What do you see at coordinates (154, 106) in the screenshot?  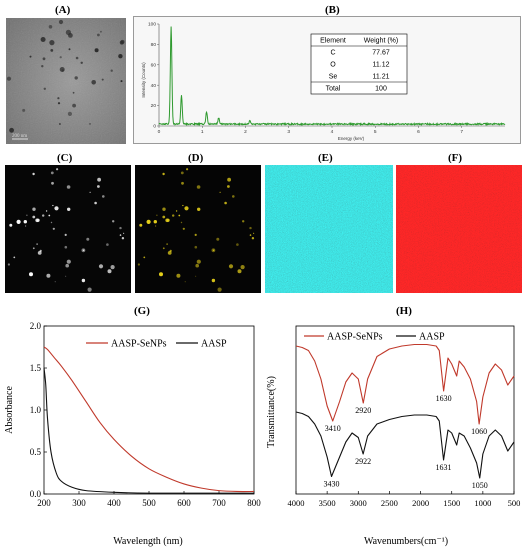 I see `eds-y-tick-label: 20` at bounding box center [154, 106].